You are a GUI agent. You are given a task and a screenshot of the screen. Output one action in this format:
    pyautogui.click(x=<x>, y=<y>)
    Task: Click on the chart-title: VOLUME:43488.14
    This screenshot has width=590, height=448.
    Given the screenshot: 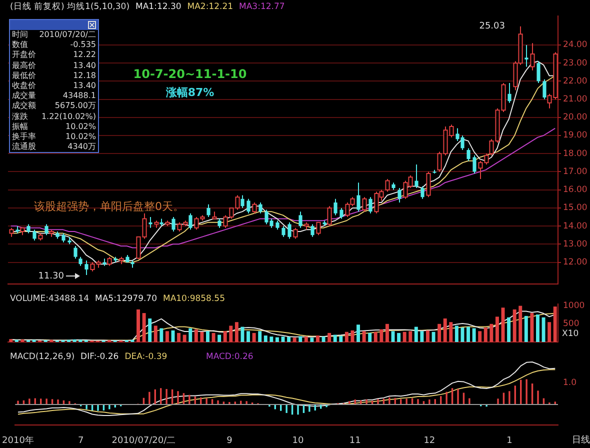 What is the action you would take?
    pyautogui.click(x=50, y=299)
    